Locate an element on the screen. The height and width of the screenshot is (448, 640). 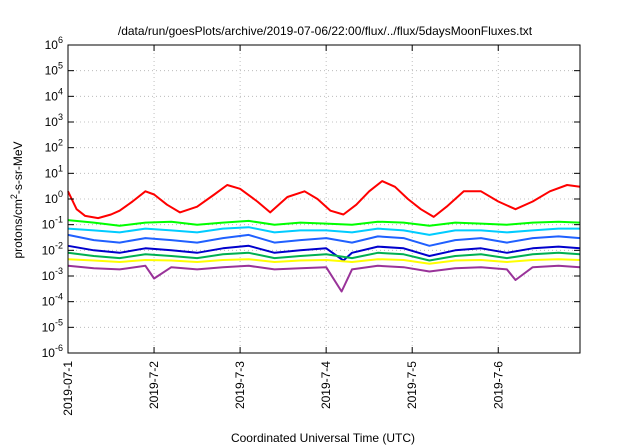
x-tick-label: 2019-7-4 is located at coordinates (326, 385).